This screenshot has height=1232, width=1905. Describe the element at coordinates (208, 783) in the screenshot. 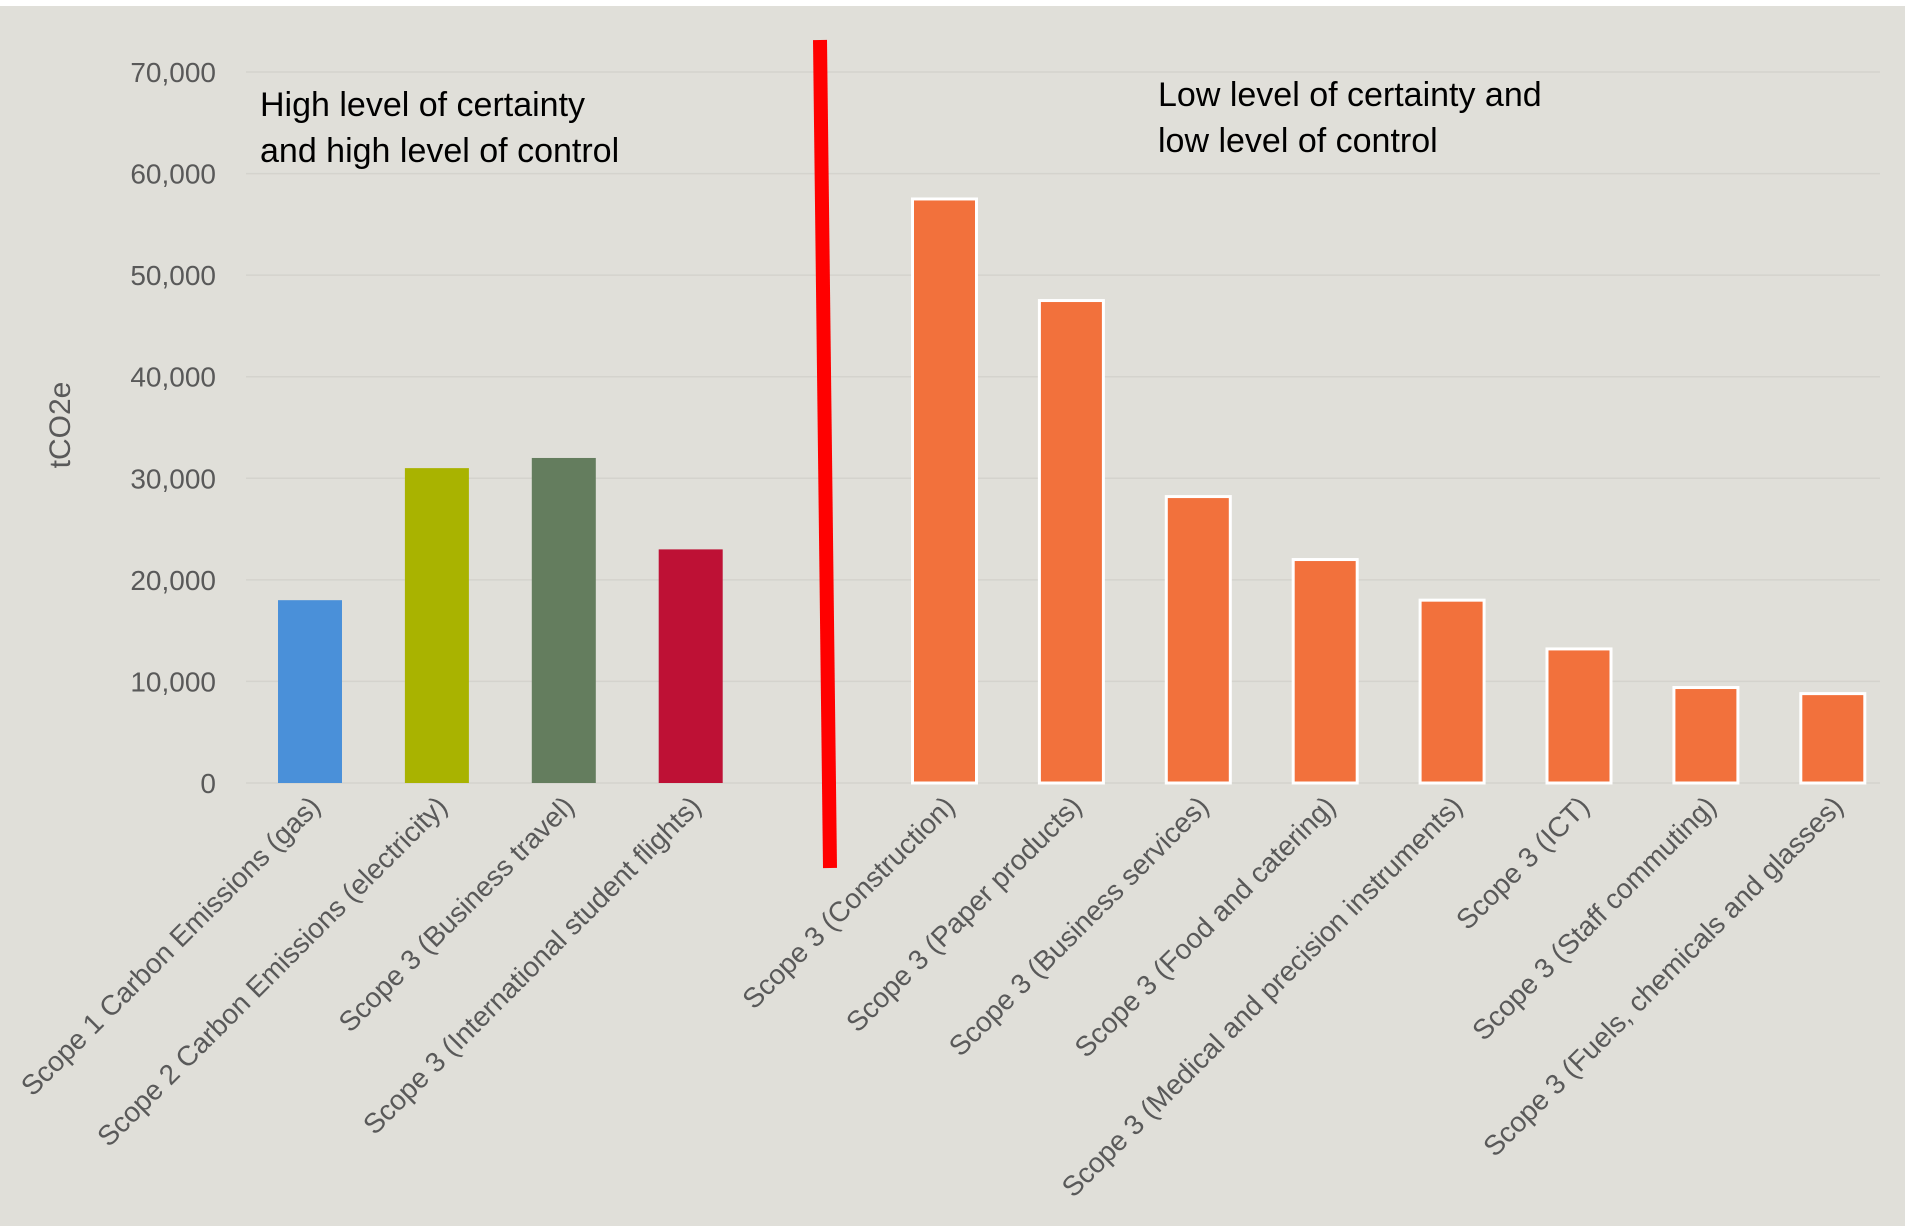

I see `y-tick-label: 0` at that location.